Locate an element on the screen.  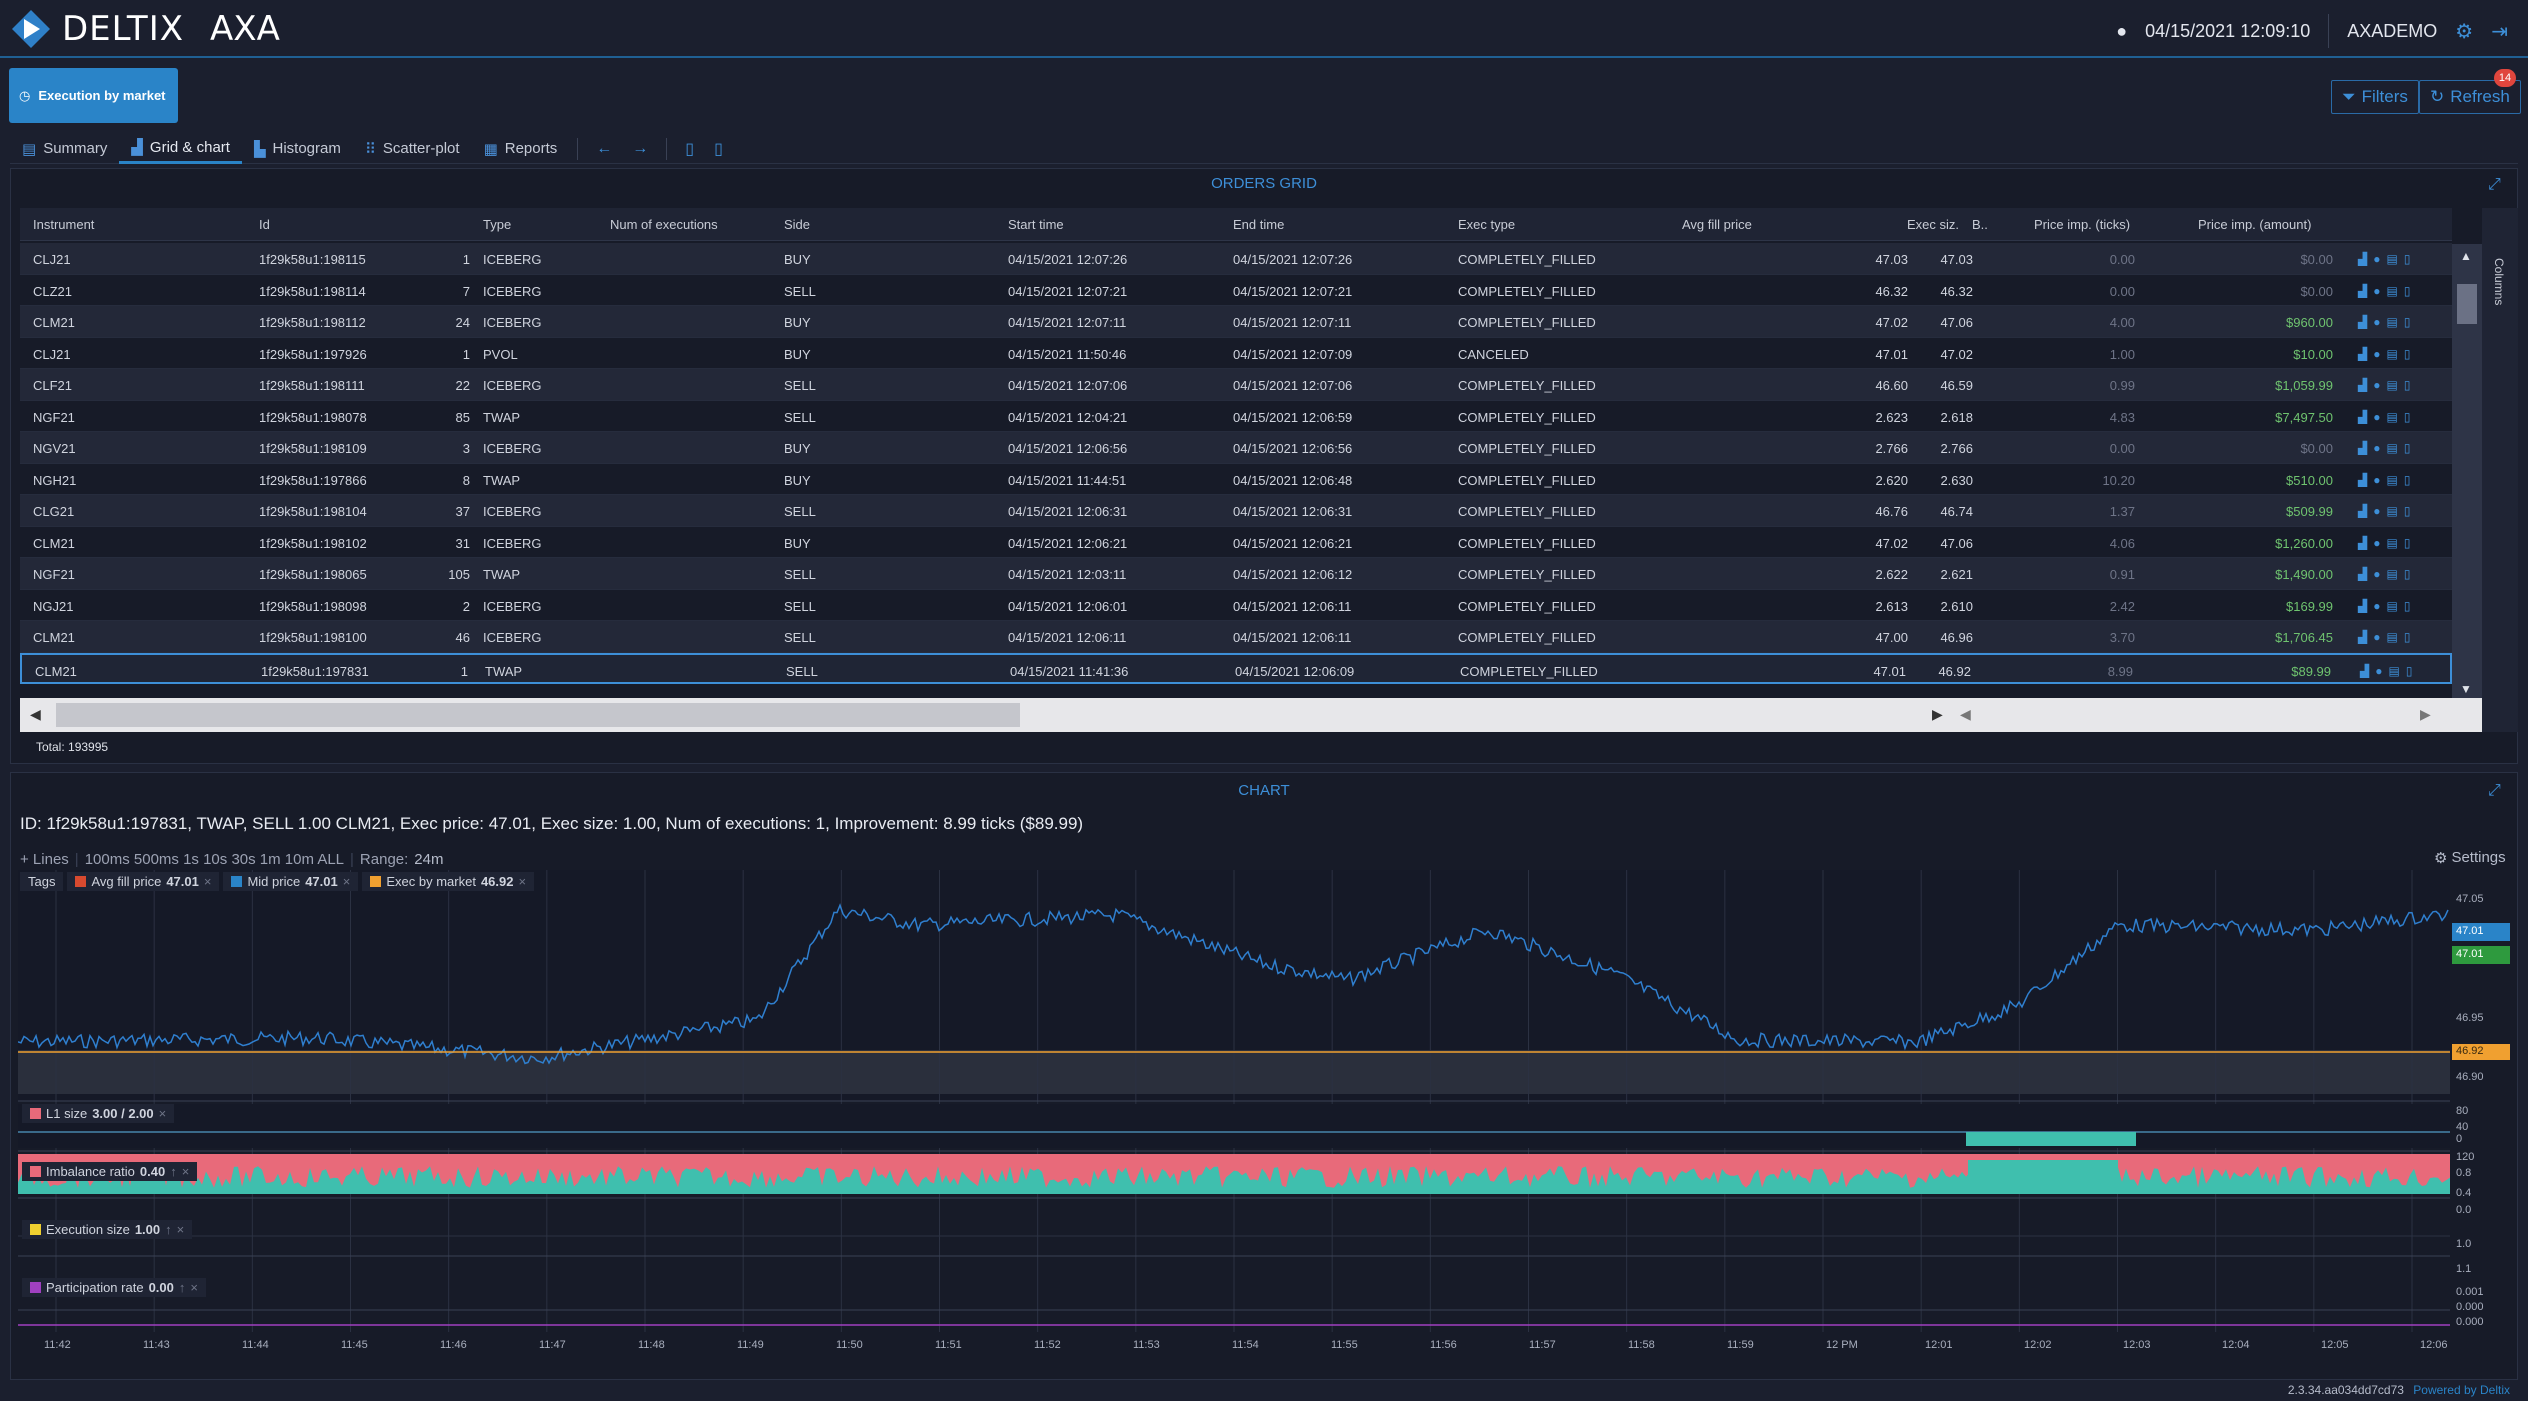
tab-scatter-plot: ⠿ Scatter-plot is located at coordinates (412, 149).